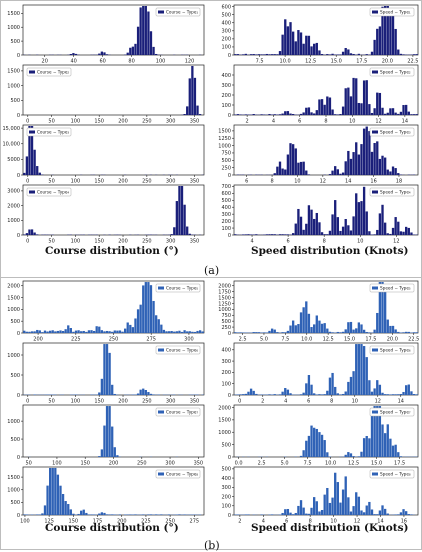 The width and height of the screenshot is (422, 552). Describe the element at coordinates (308, 402) in the screenshot. I see `x-tick-label: 6` at that location.